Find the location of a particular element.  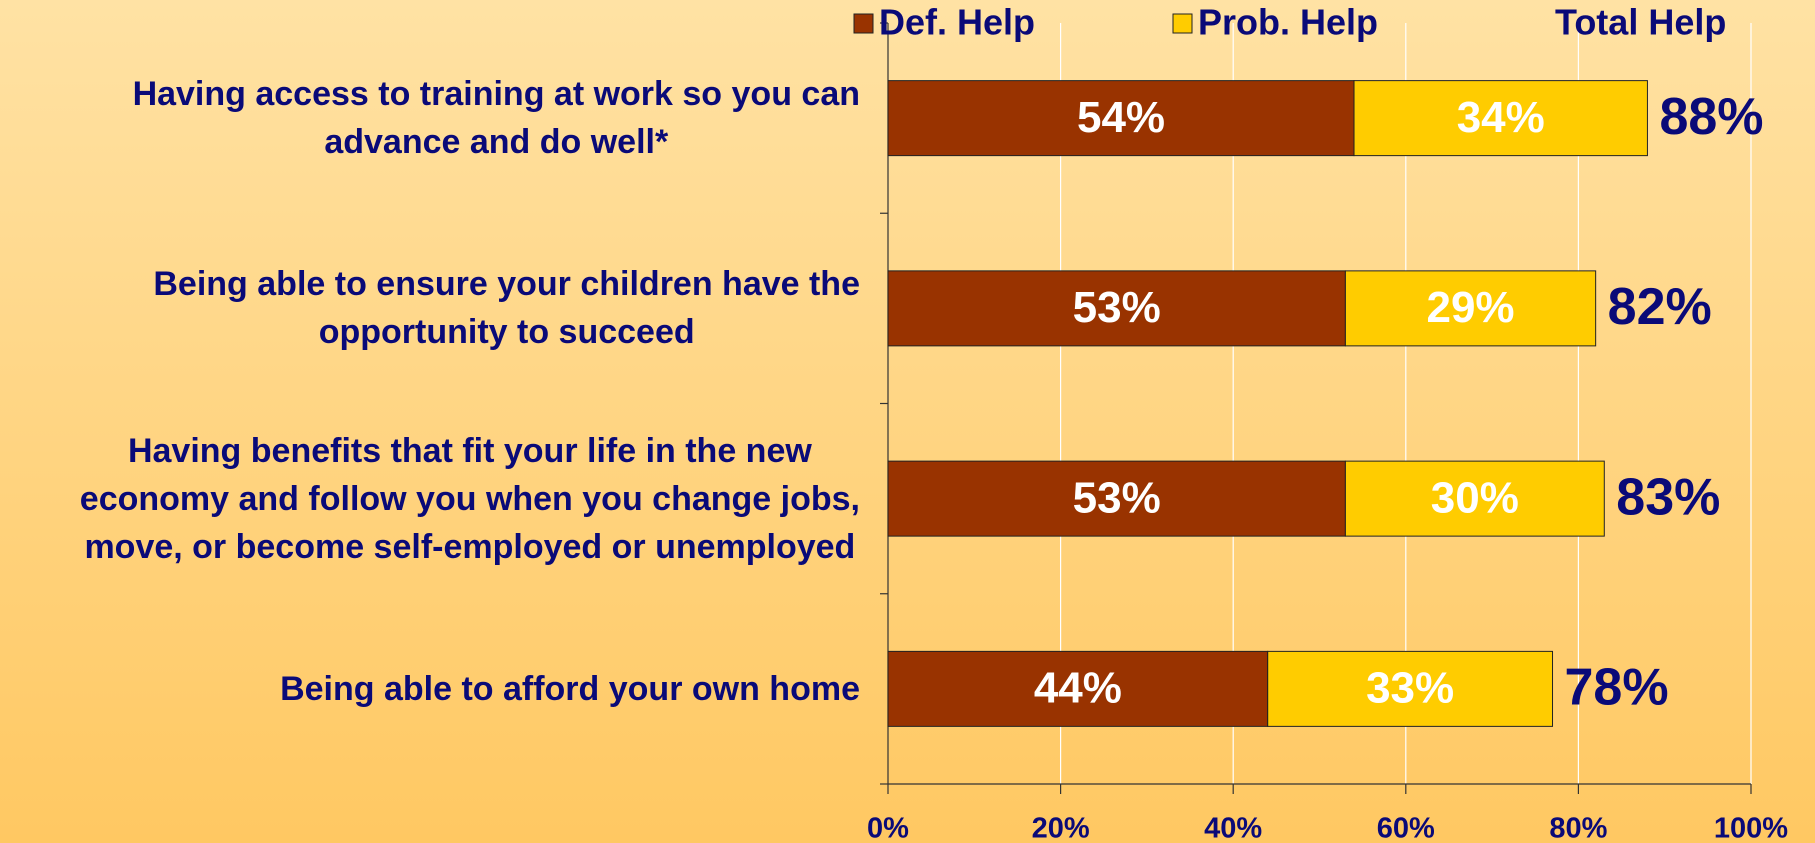

category-label-text: Being able to afford your own home is located at coordinates (570, 688).